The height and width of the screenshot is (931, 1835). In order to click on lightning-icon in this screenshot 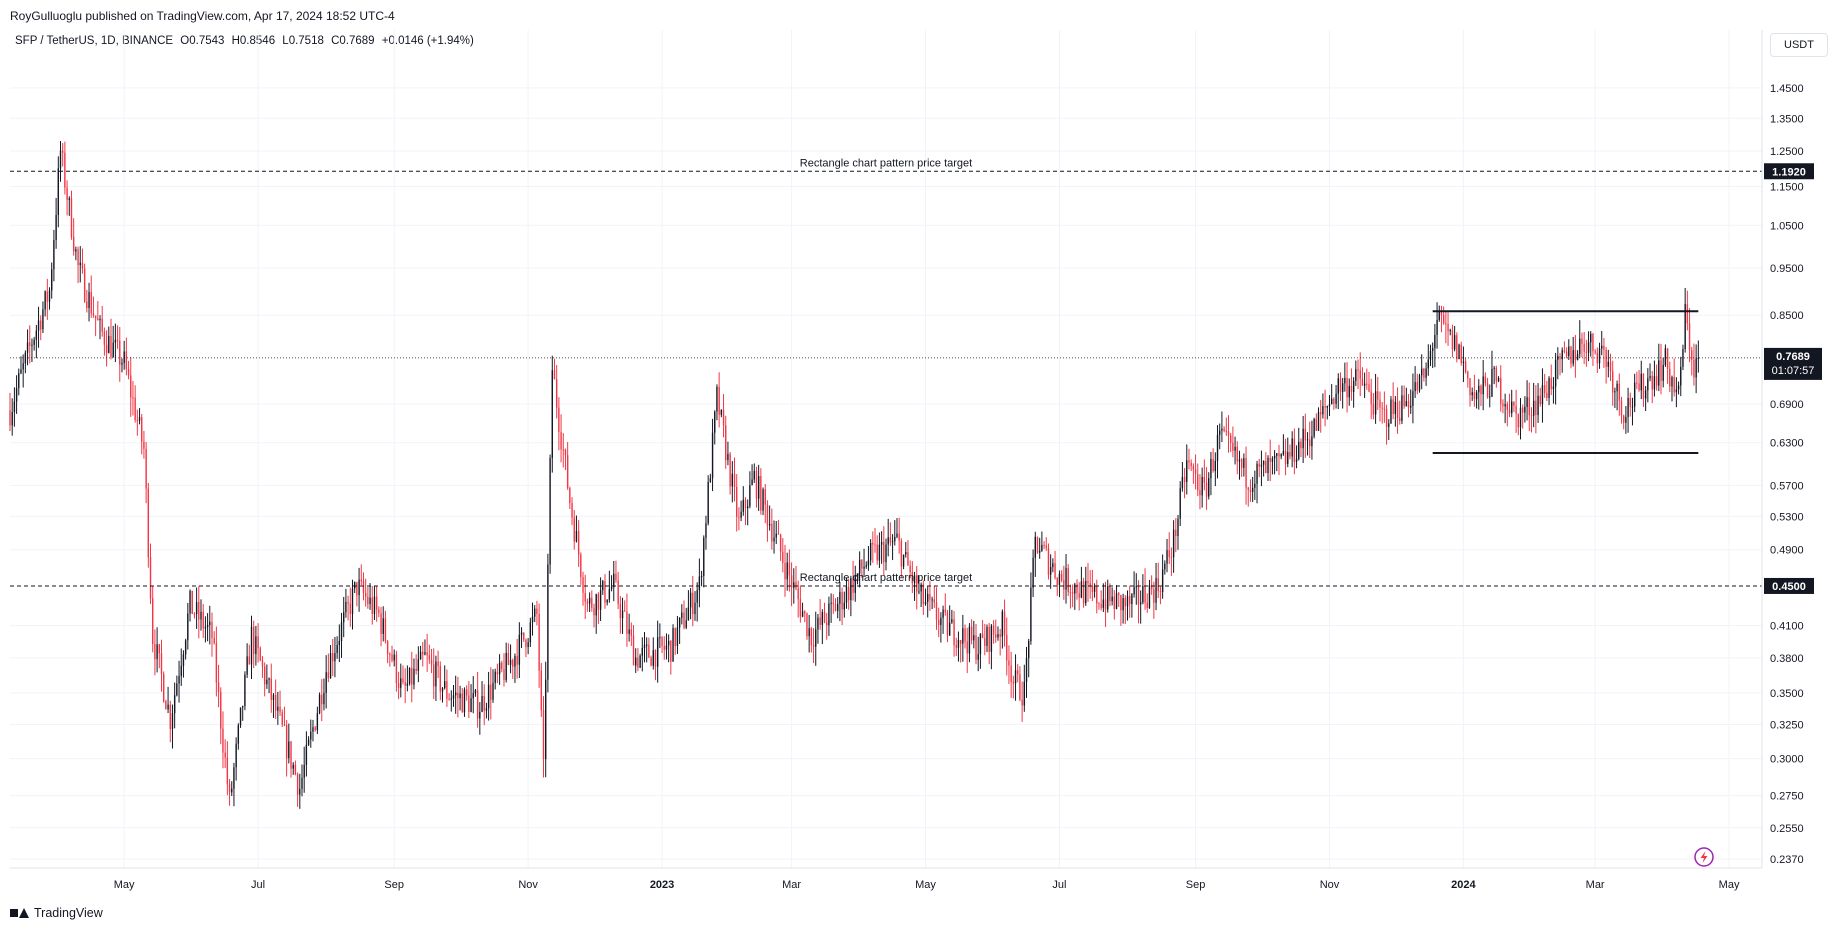, I will do `click(1704, 857)`.